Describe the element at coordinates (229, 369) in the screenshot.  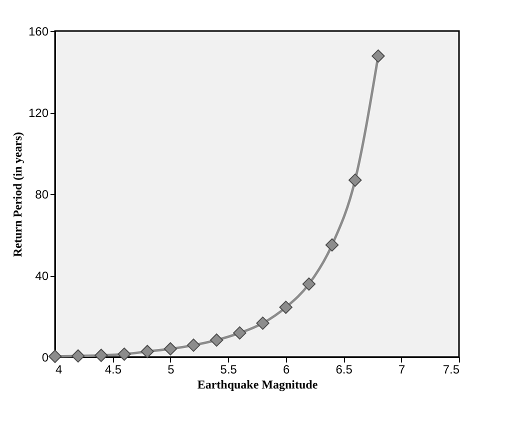
I see `x-tick-label: 5.5` at that location.